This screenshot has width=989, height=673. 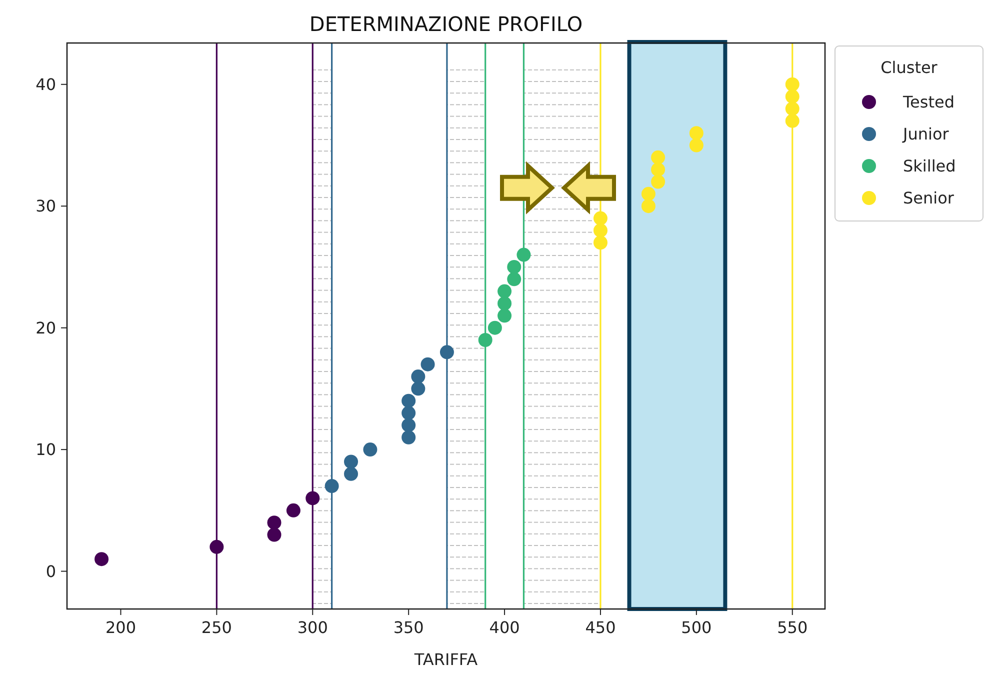 I want to click on x-tick-label: 450, so click(x=600, y=627).